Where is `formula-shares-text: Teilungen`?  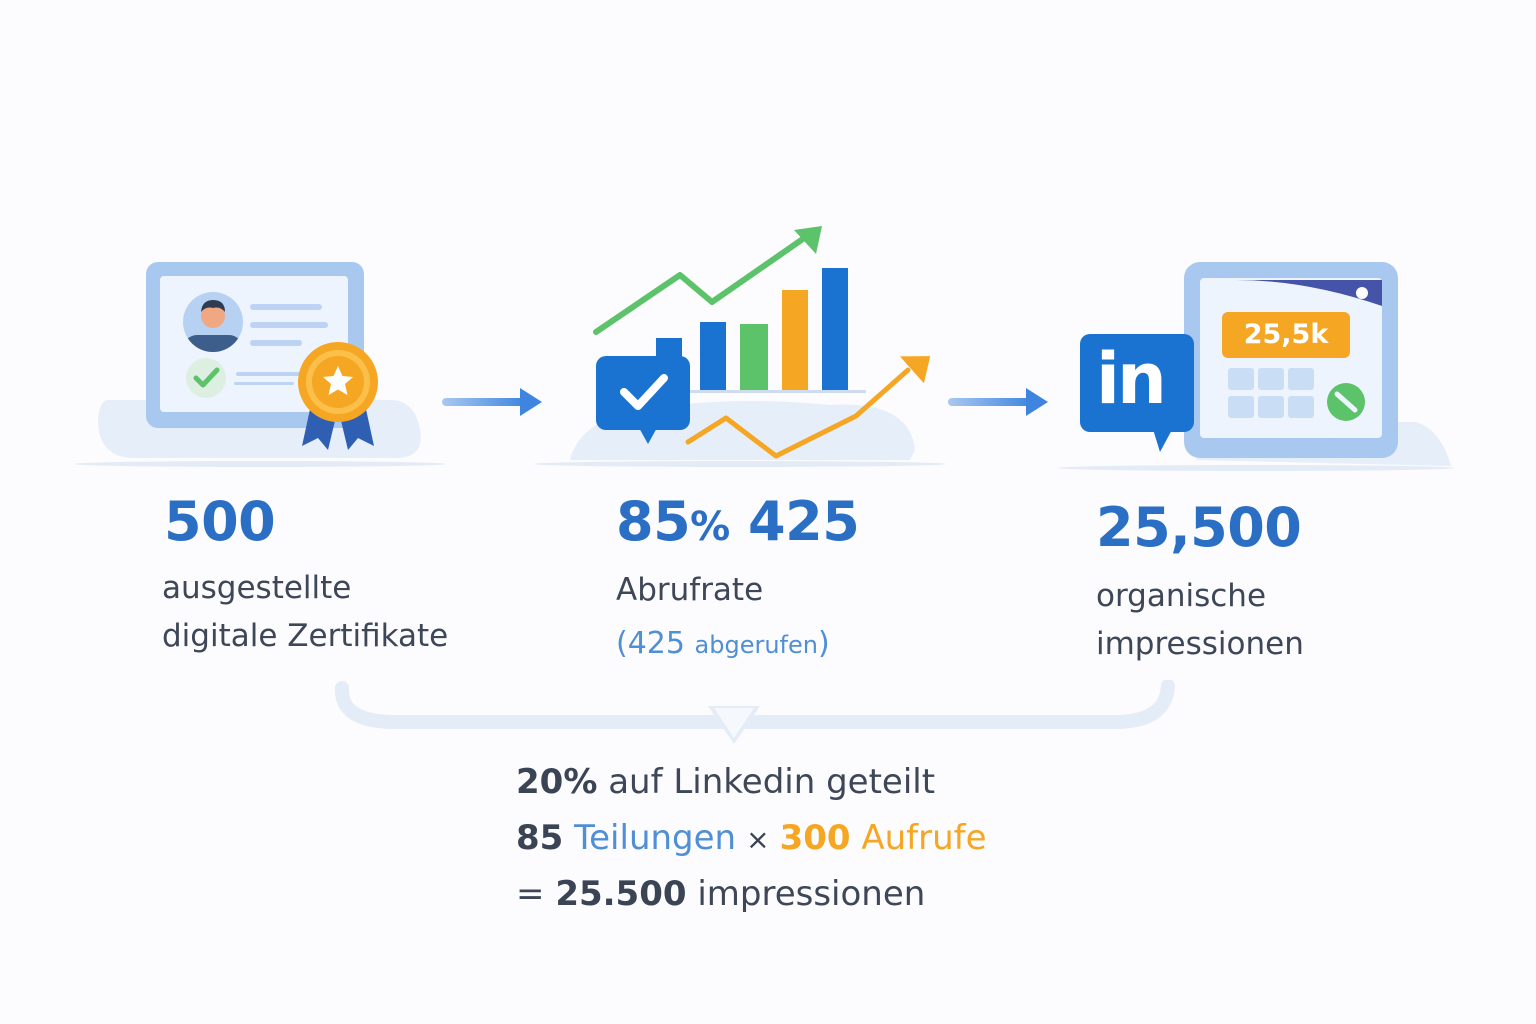 formula-shares-text: Teilungen is located at coordinates (655, 838).